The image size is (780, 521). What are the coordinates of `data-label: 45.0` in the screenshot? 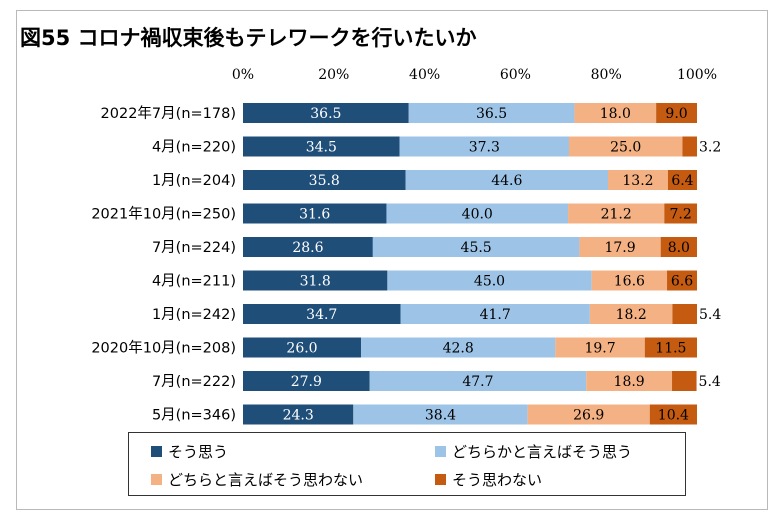 It's located at (489, 282).